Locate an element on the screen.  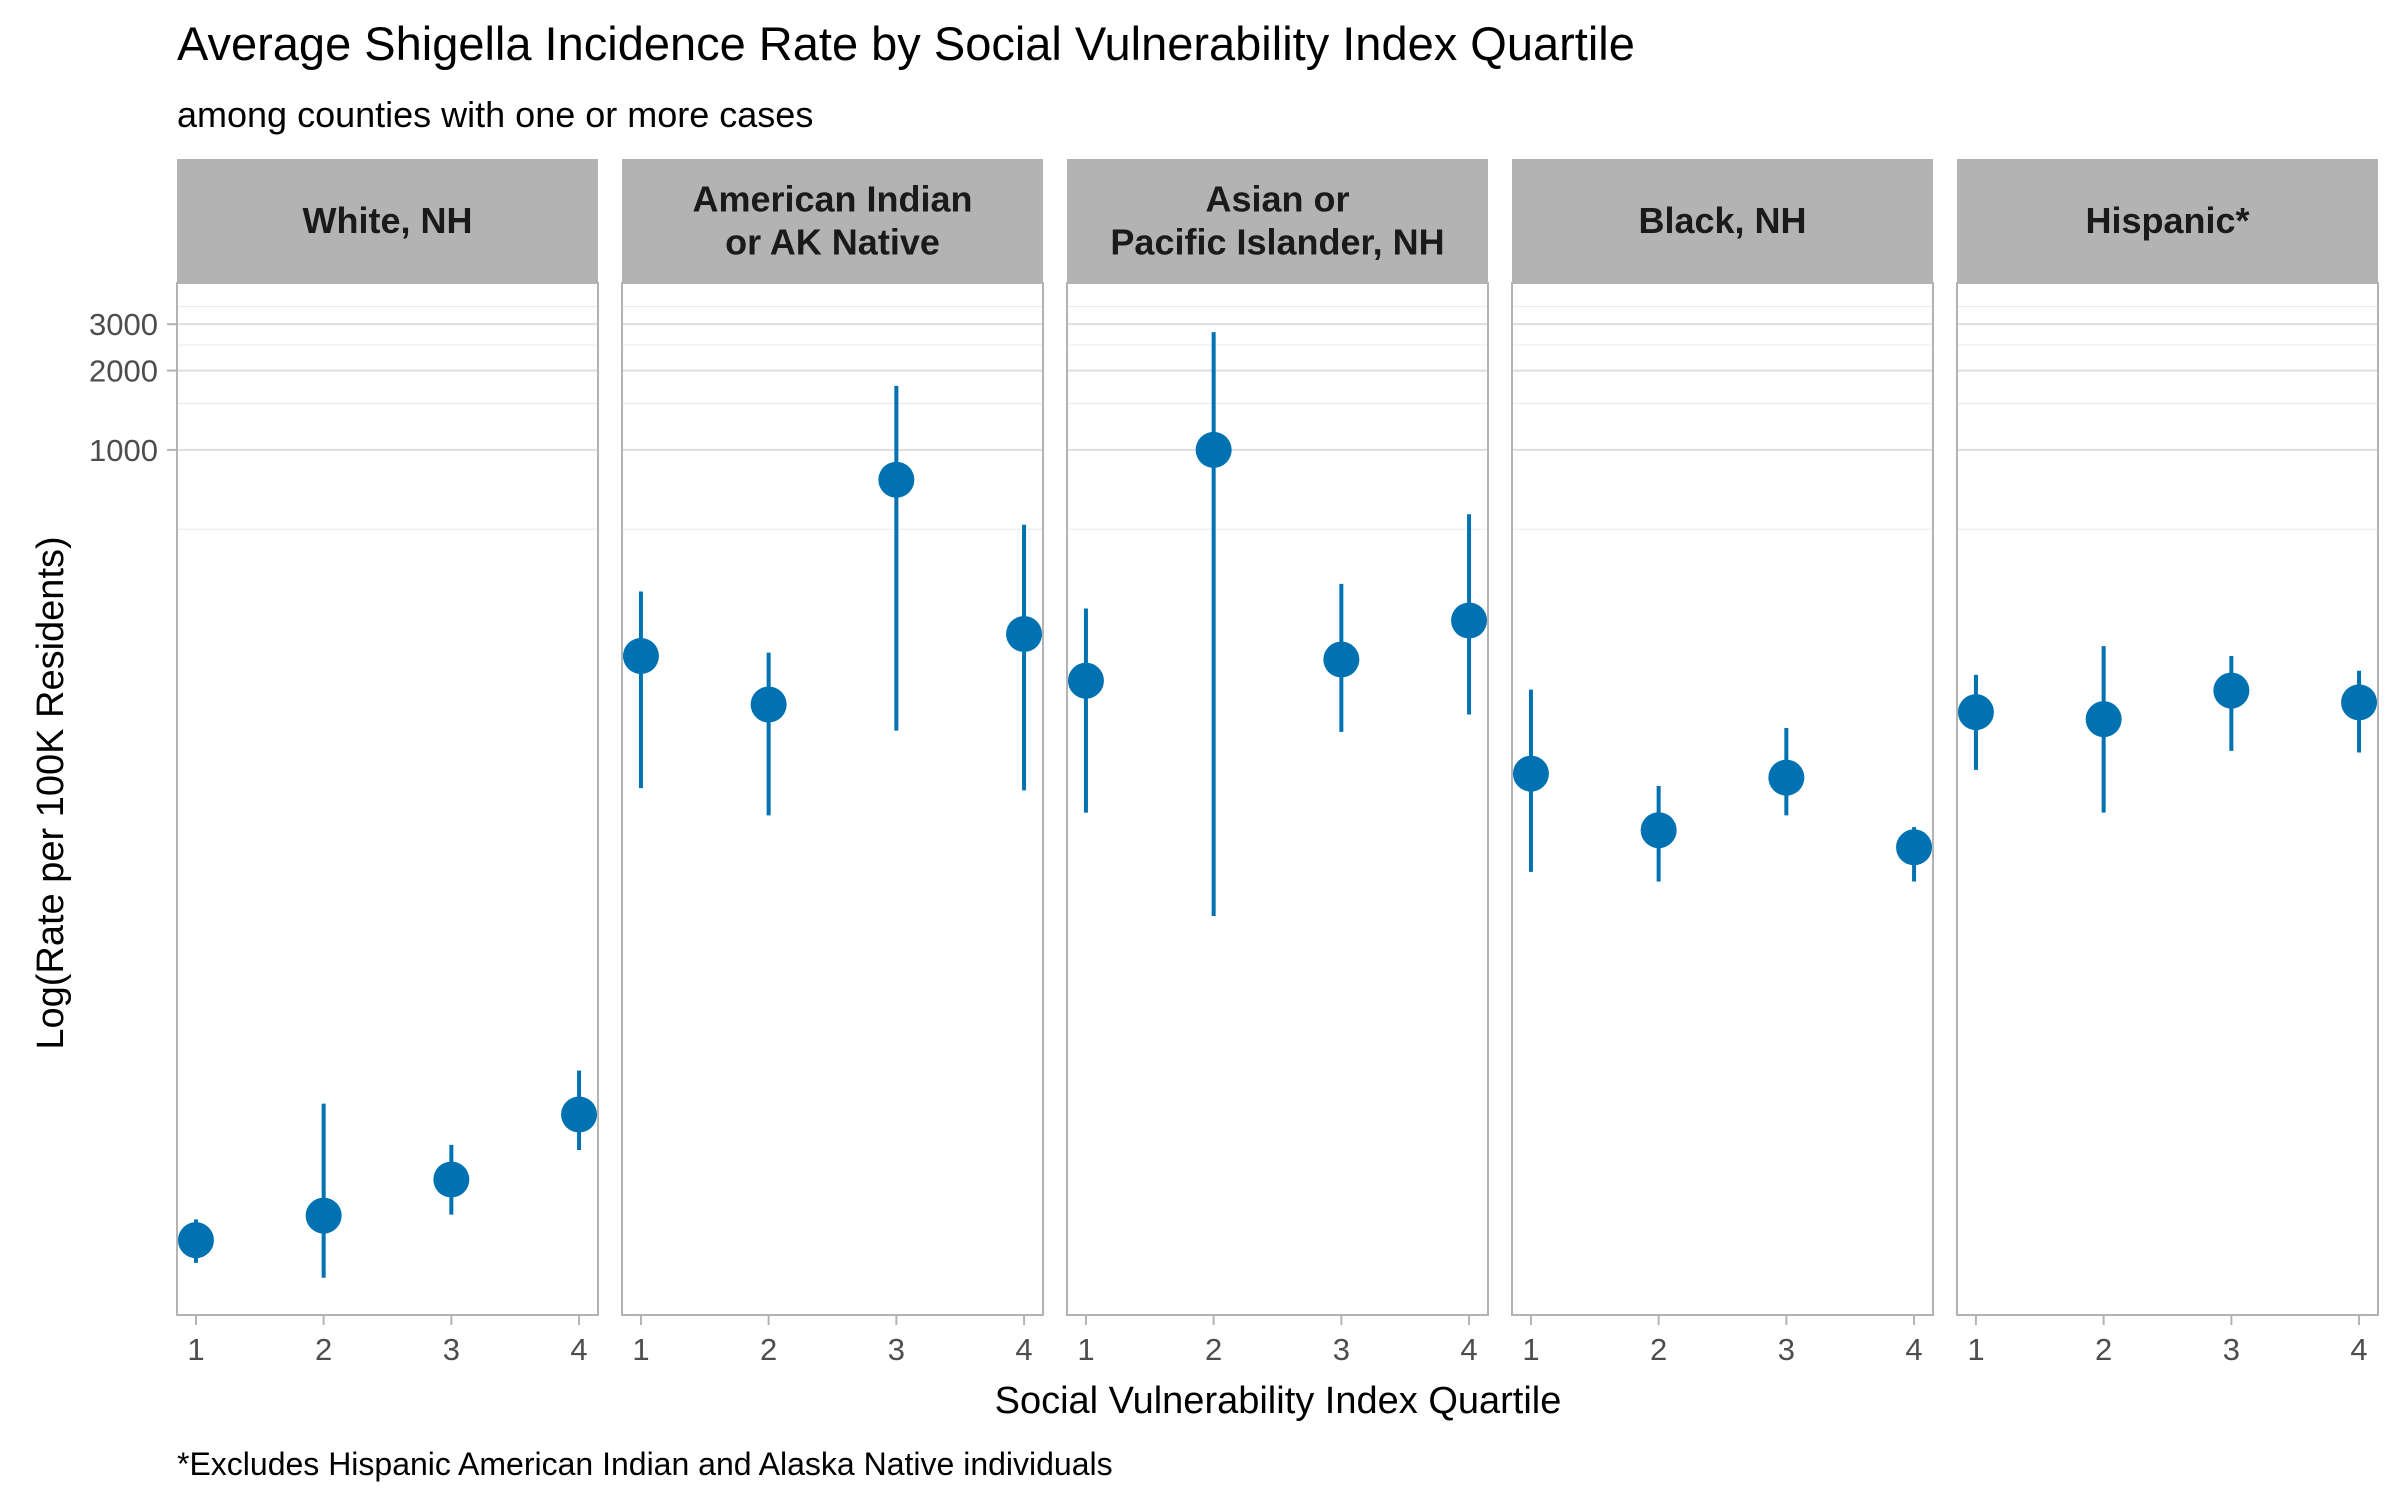
y-axis-title: Log(Rate per 100K Residents) is located at coordinates (51, 792).